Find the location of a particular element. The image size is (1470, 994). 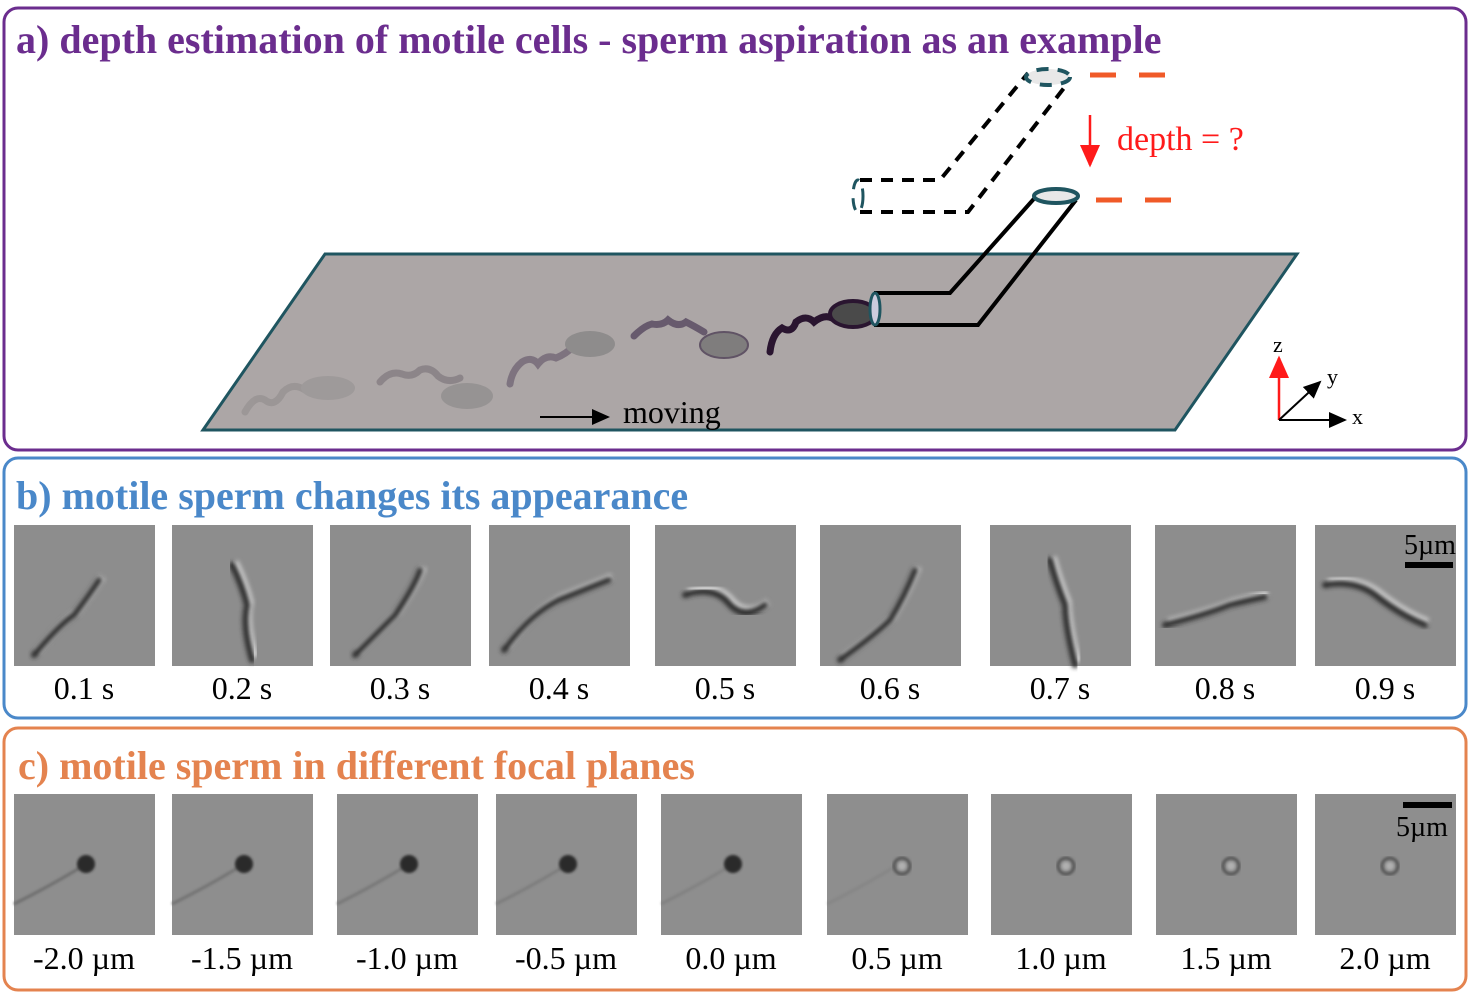

focal-plane-label: 0.0 µm is located at coordinates (730, 958).